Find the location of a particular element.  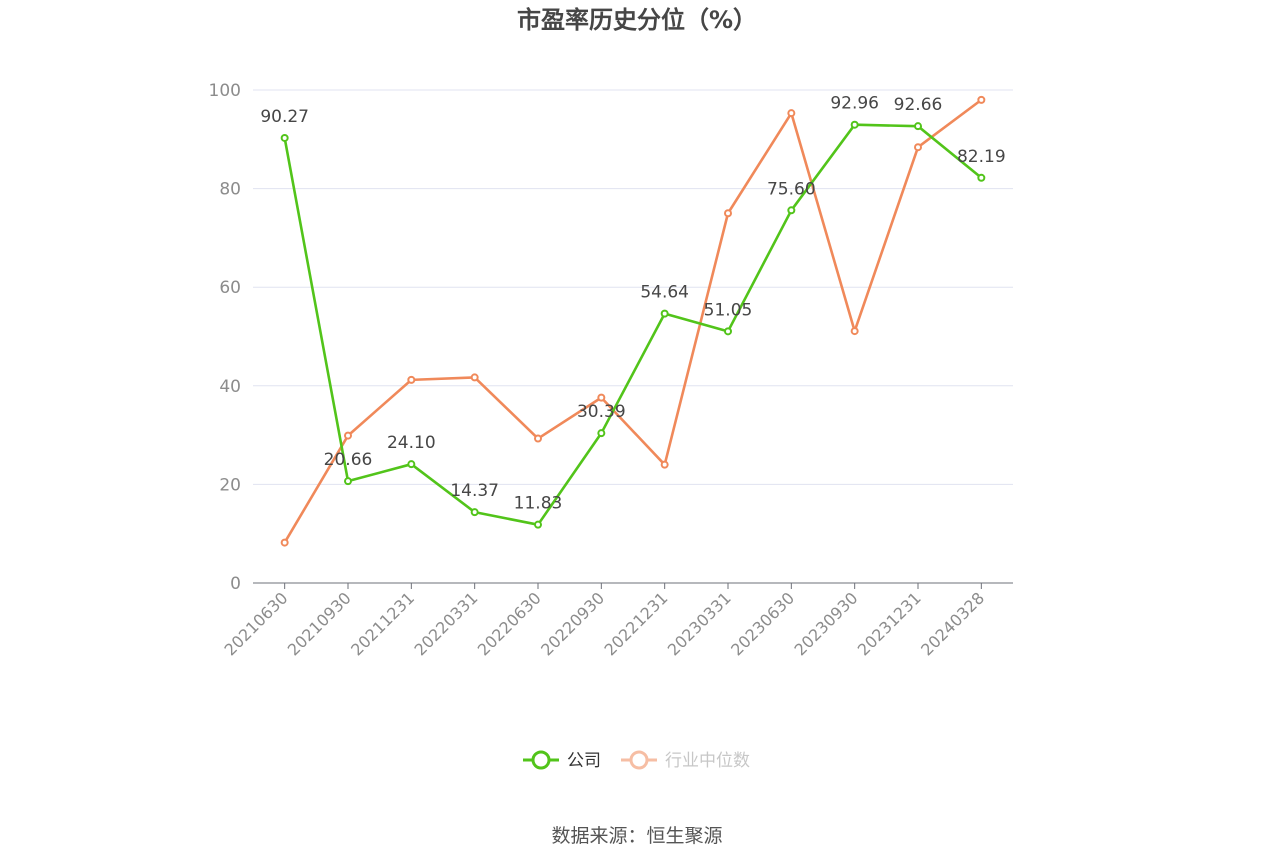

chart-title: 市盈率历史分位（%） is located at coordinates (637, 20).